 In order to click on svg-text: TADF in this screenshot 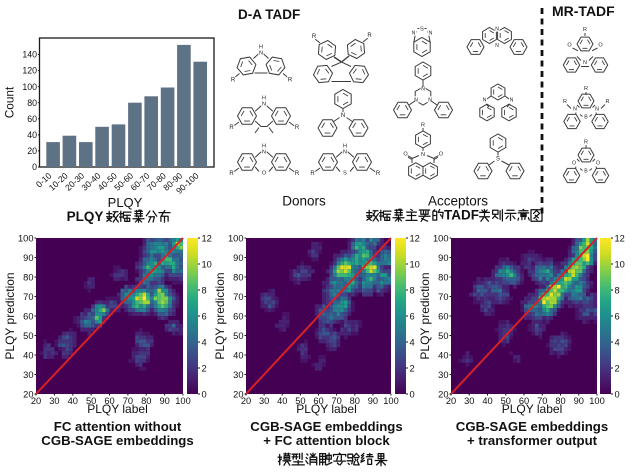, I will do `click(461, 215)`.